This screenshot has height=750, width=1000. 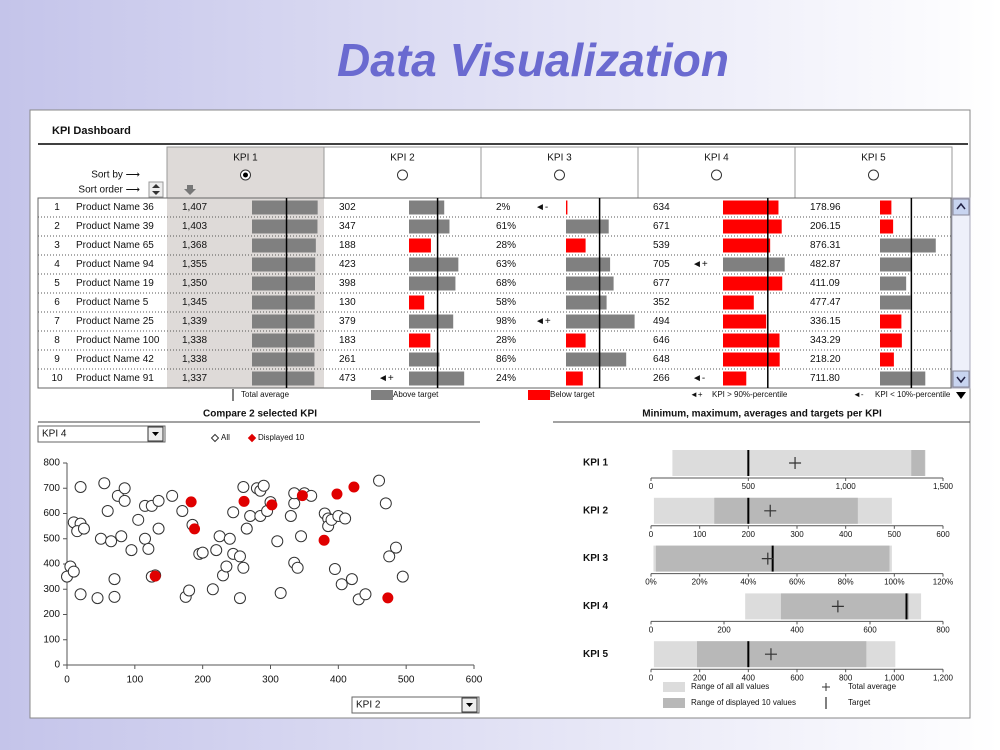 I want to click on bullet-legend-label: Target, so click(x=859, y=702).